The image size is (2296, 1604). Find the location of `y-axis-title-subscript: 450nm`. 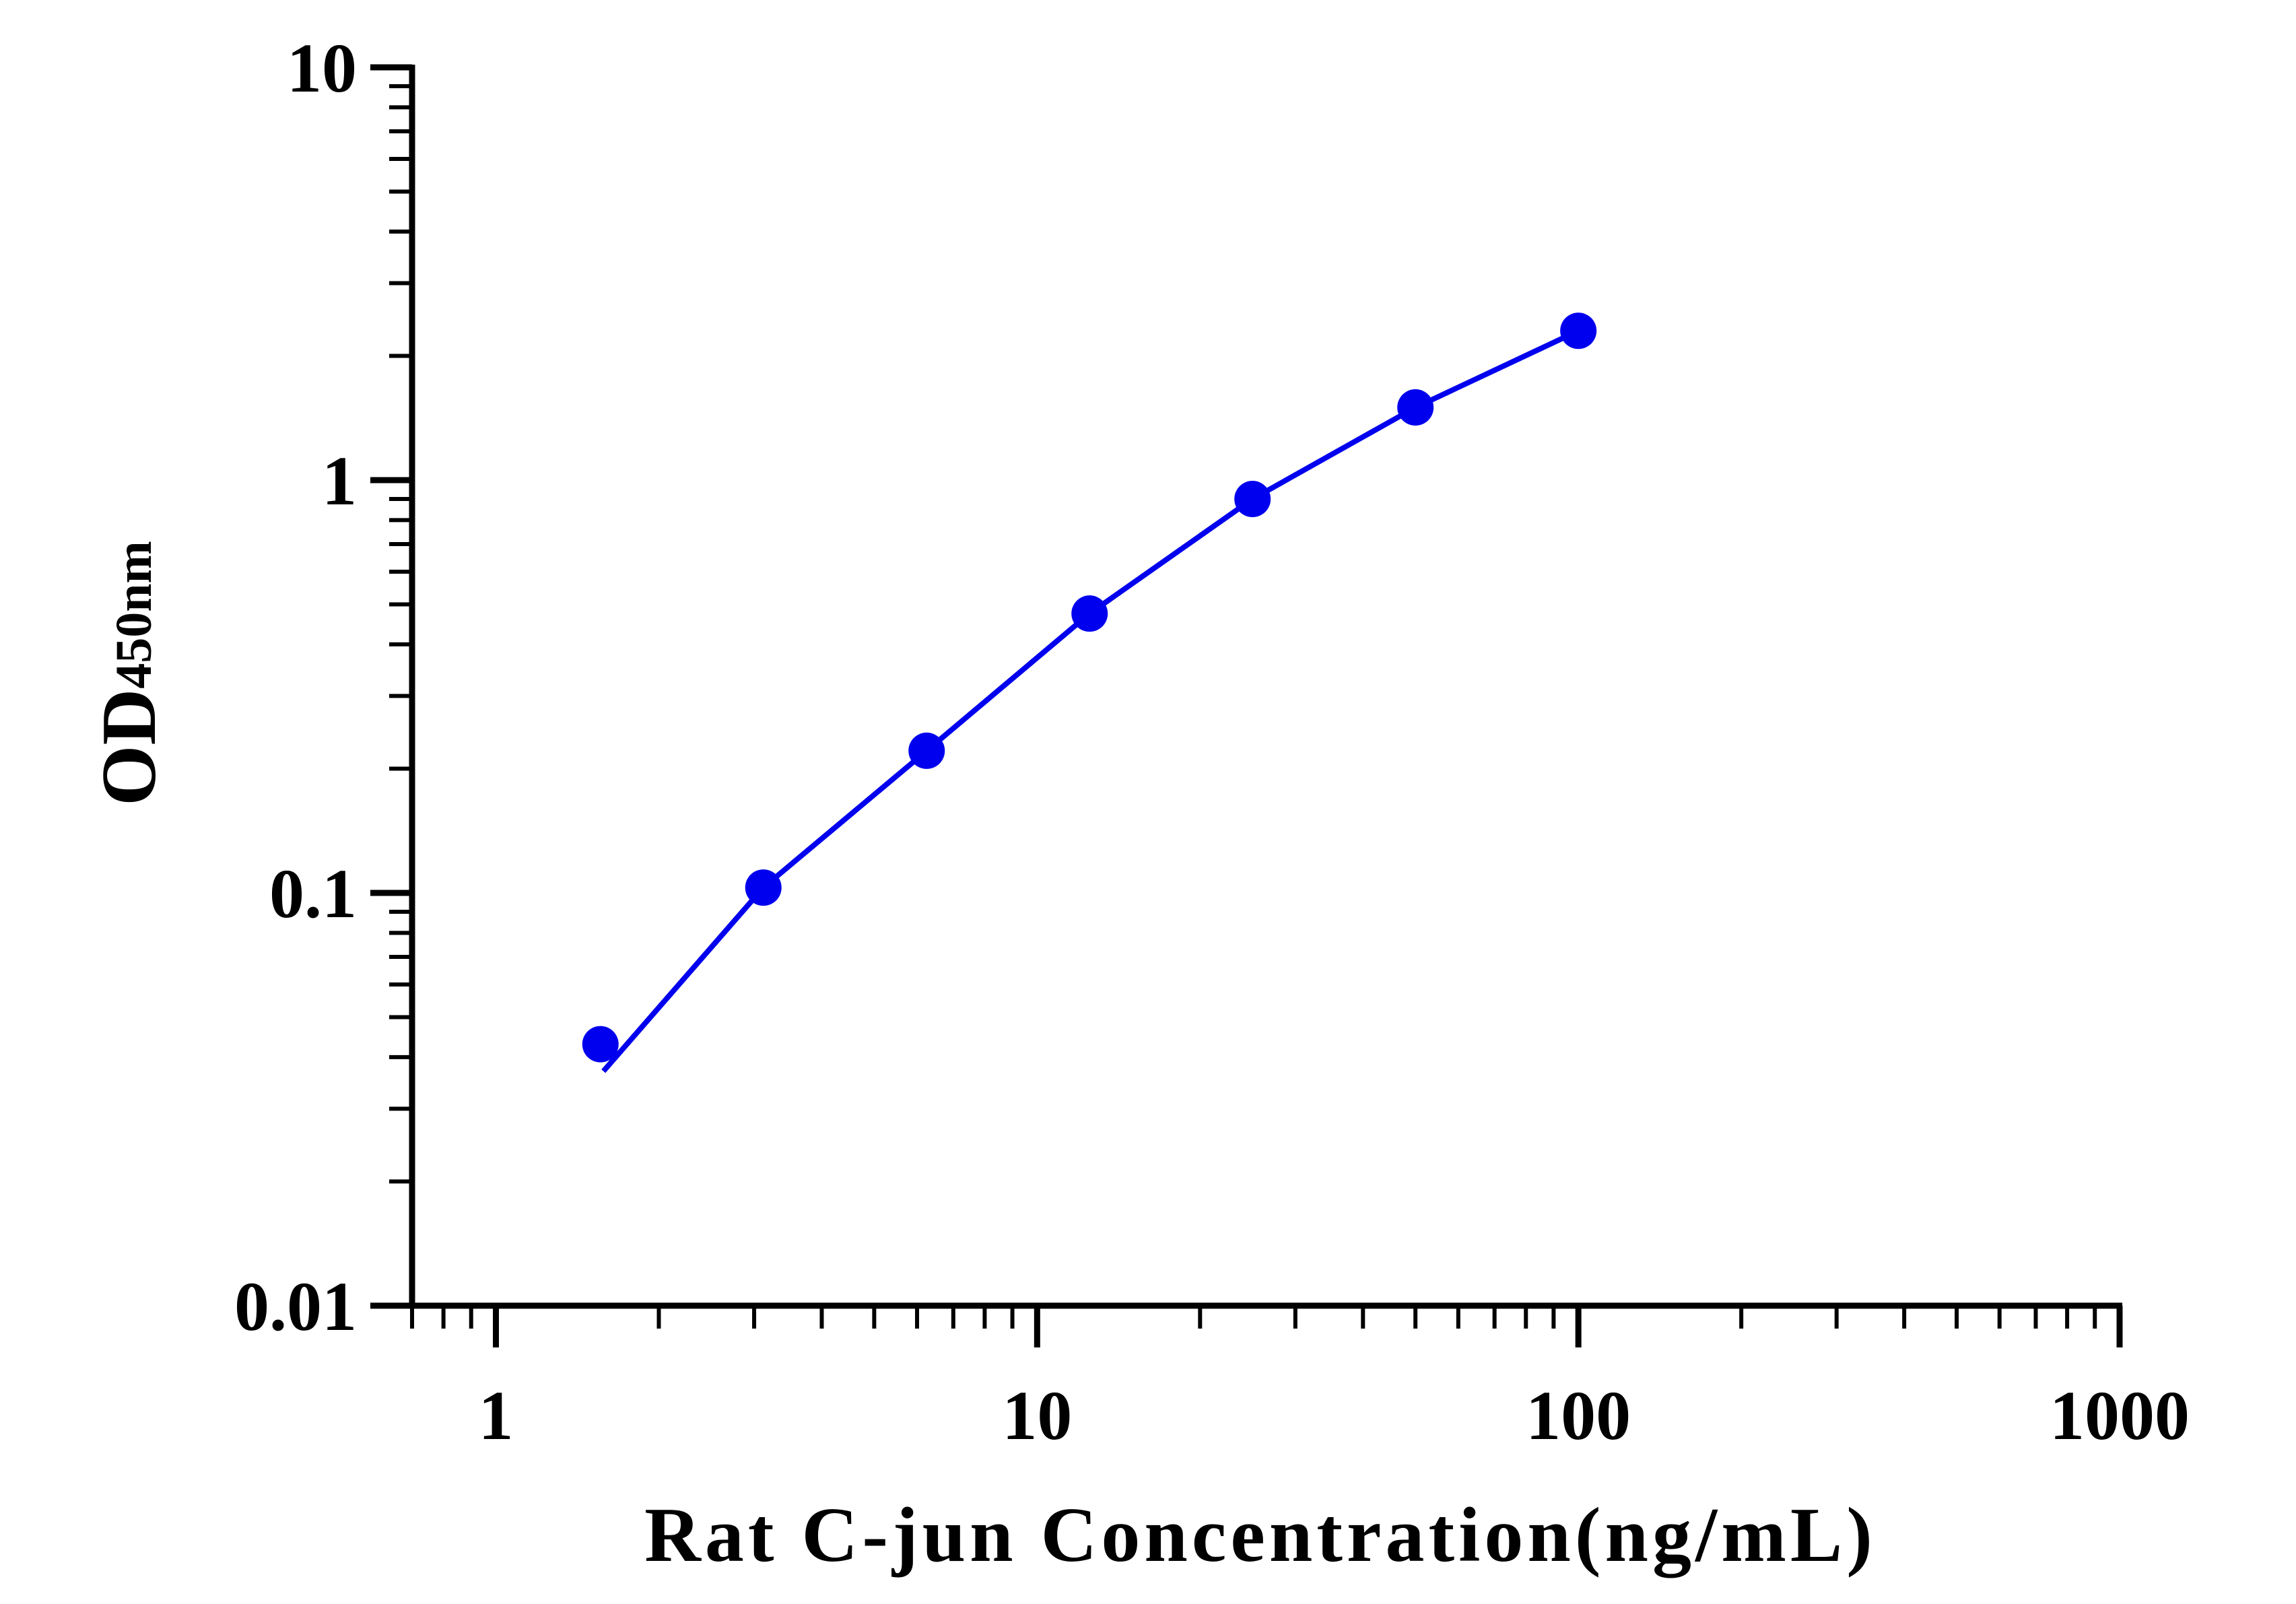

y-axis-title-subscript: 450nm is located at coordinates (134, 615).